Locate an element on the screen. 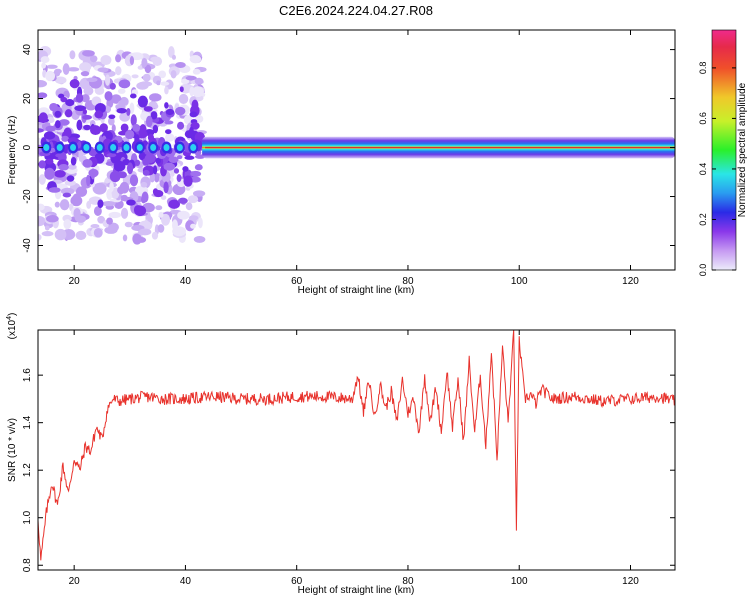 The image size is (750, 600). snr-x-tick-label: 100 is located at coordinates (519, 581).